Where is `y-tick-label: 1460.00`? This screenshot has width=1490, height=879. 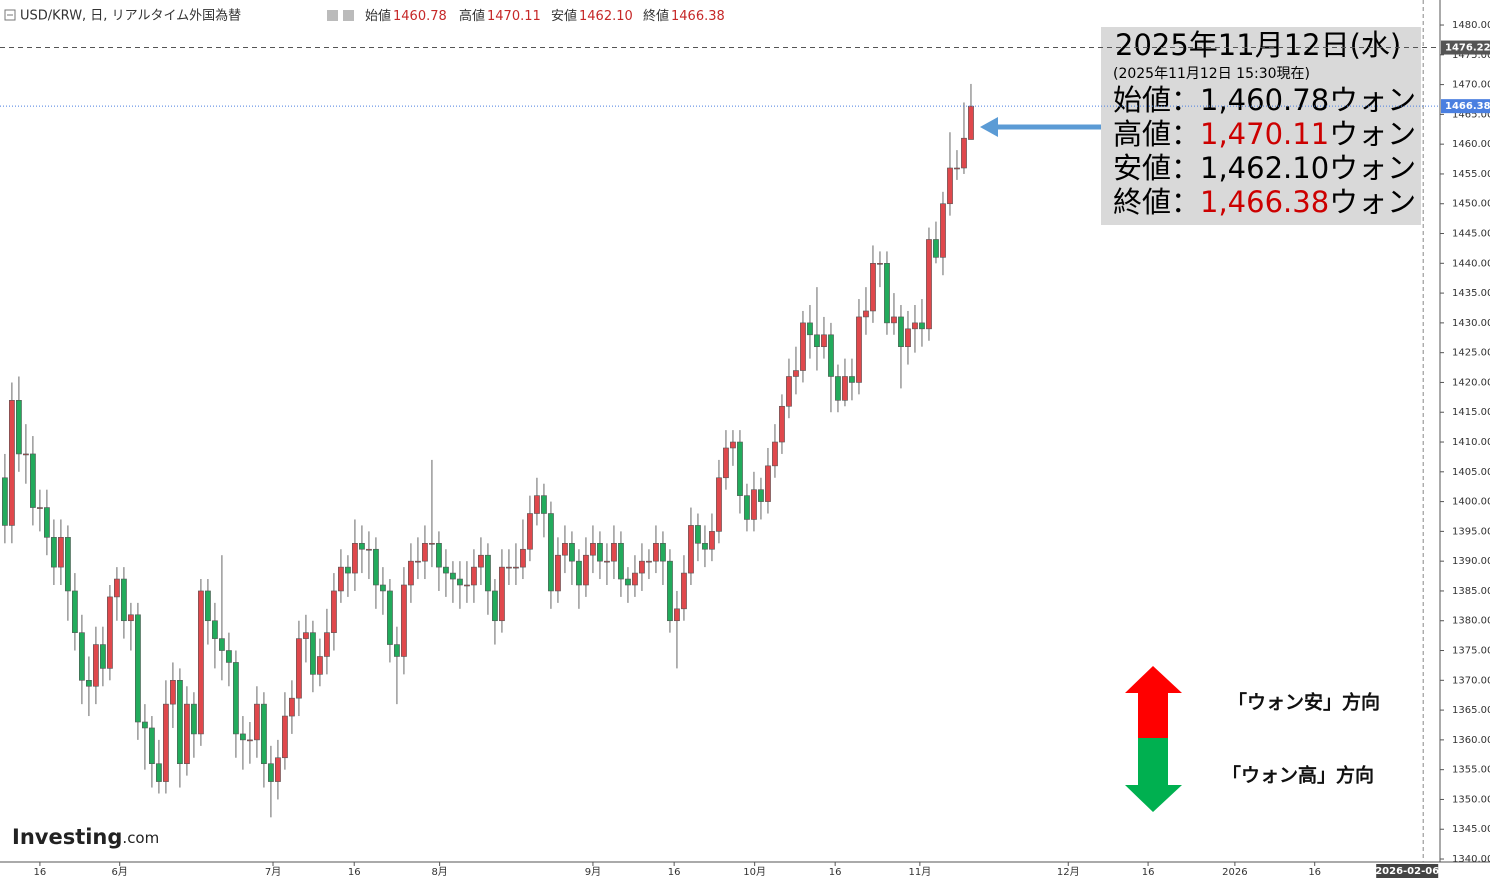
y-tick-label: 1460.00 is located at coordinates (1471, 144).